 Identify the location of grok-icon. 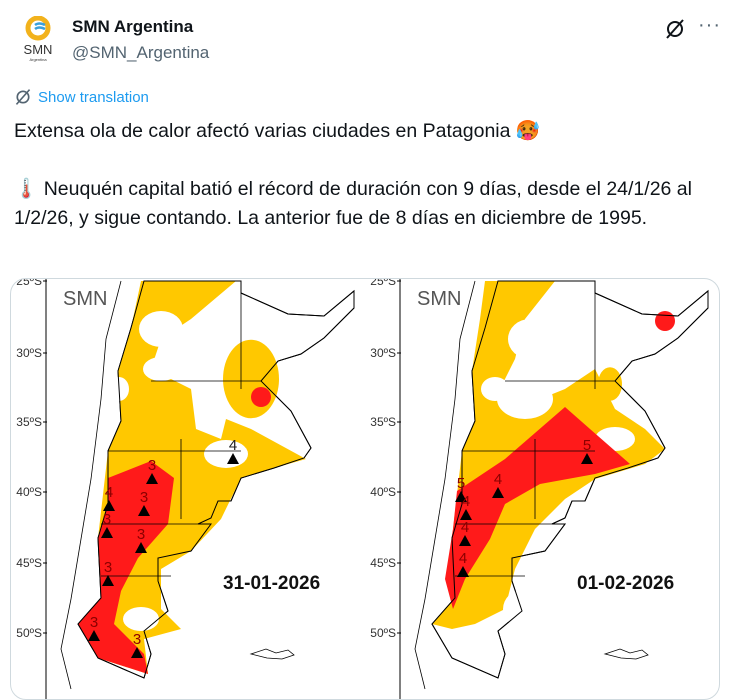
(675, 29).